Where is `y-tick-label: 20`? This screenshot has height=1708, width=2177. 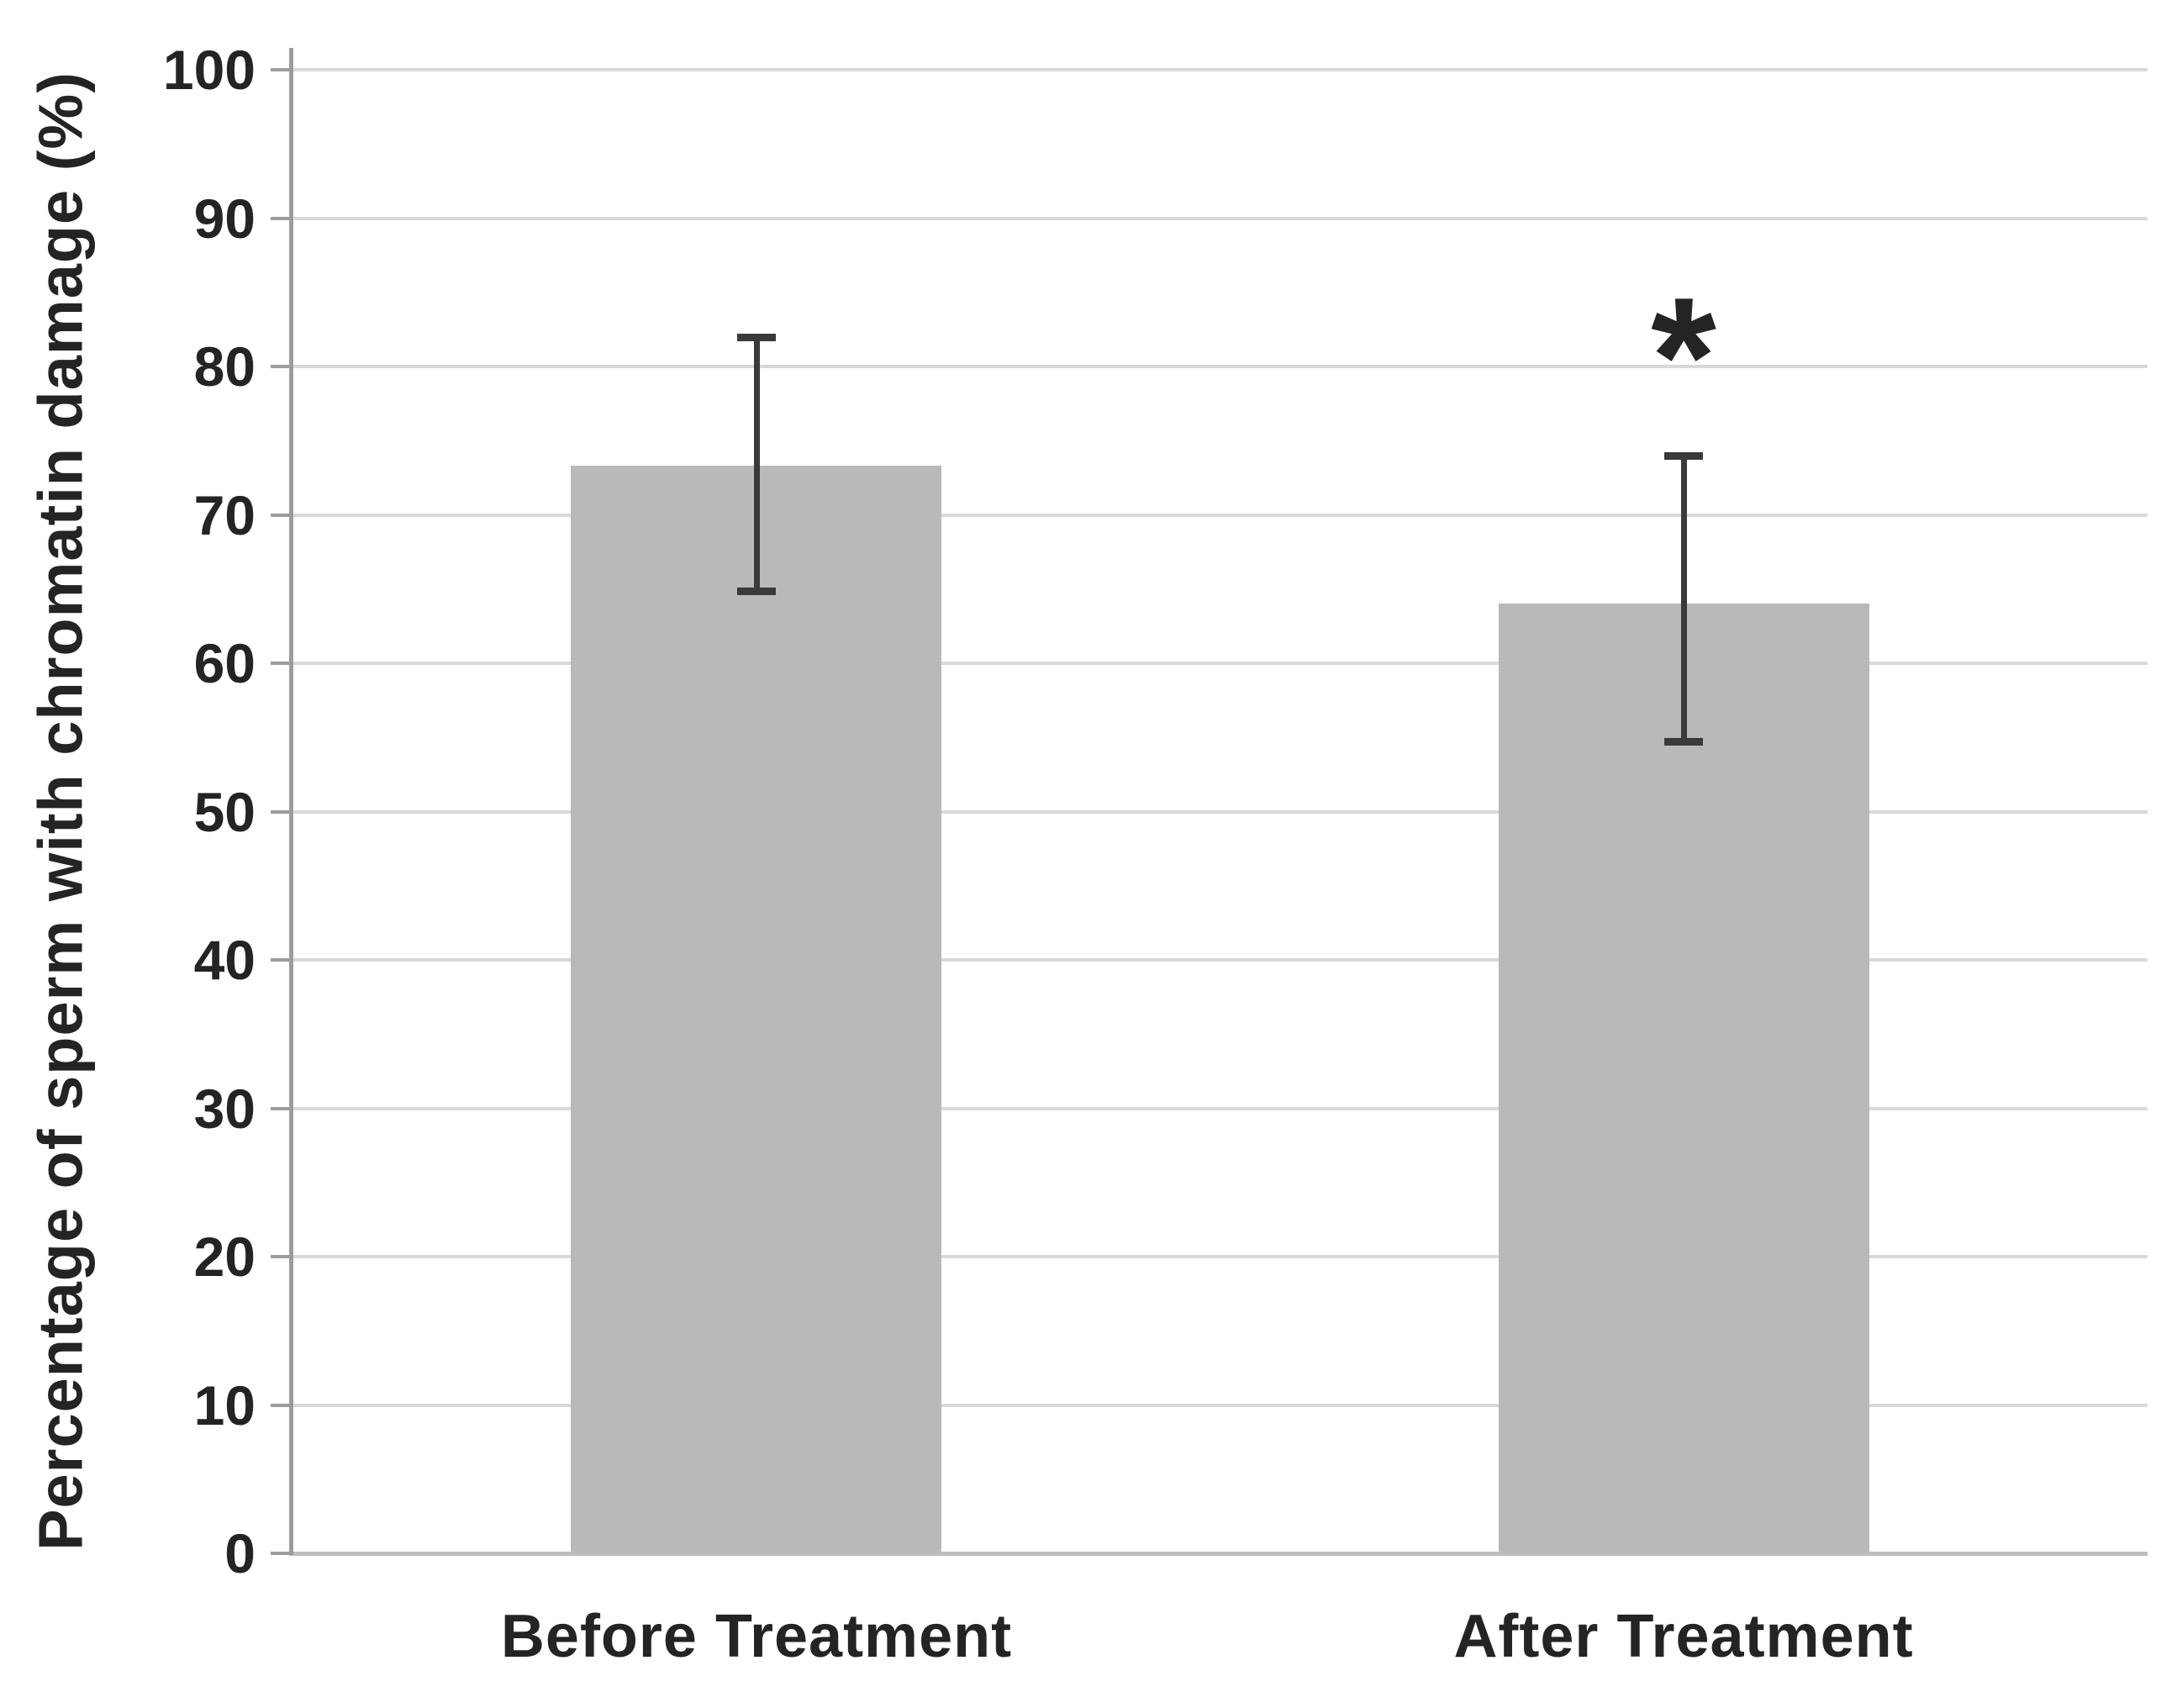 y-tick-label: 20 is located at coordinates (224, 1257).